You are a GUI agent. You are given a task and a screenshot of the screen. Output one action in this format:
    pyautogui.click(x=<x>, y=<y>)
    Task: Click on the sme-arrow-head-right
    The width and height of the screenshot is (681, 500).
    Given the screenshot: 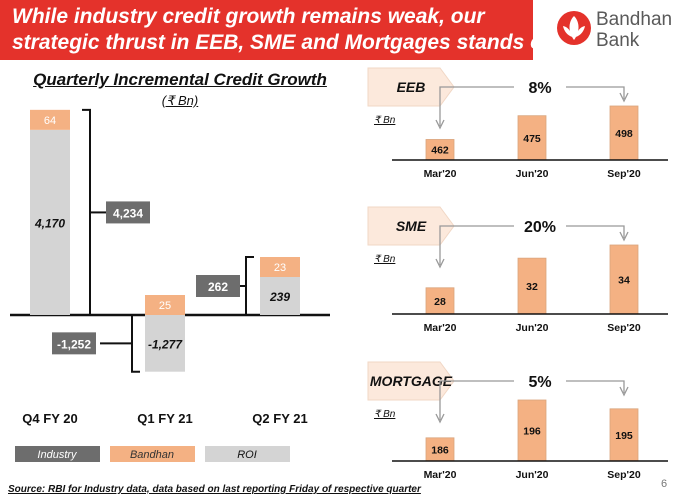 What is the action you would take?
    pyautogui.click(x=624, y=236)
    